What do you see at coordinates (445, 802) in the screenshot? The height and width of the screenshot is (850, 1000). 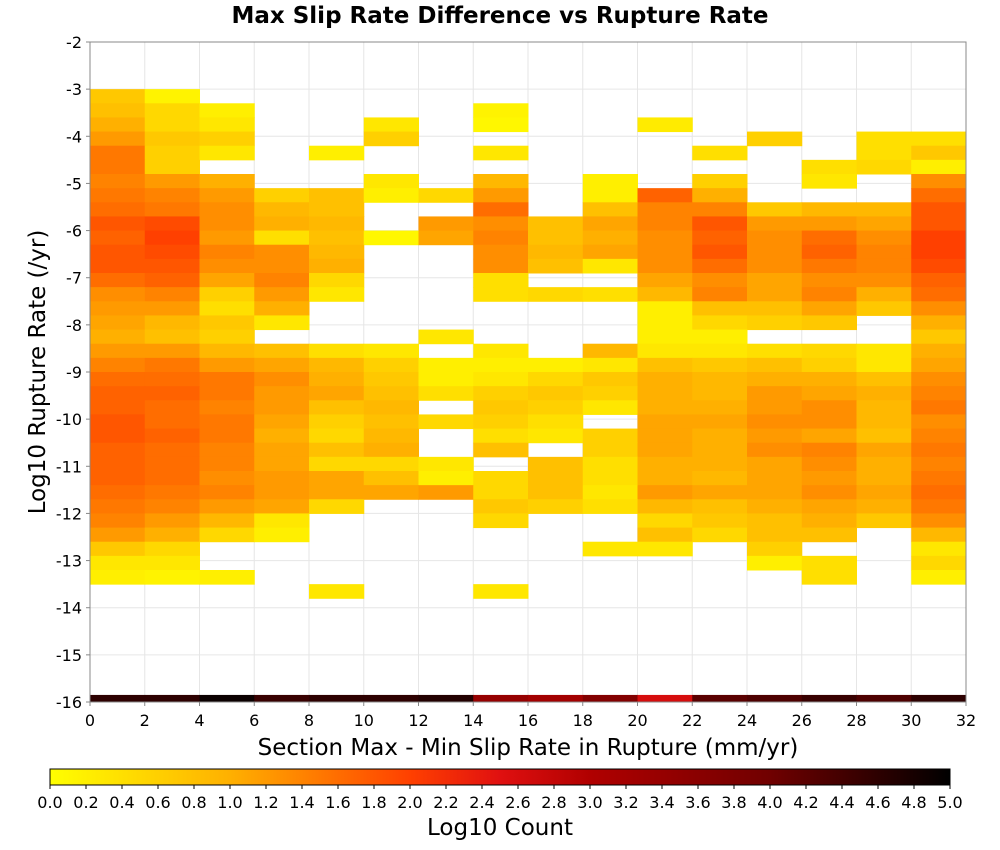 I see `colorbar-tick-label: 2.2` at bounding box center [445, 802].